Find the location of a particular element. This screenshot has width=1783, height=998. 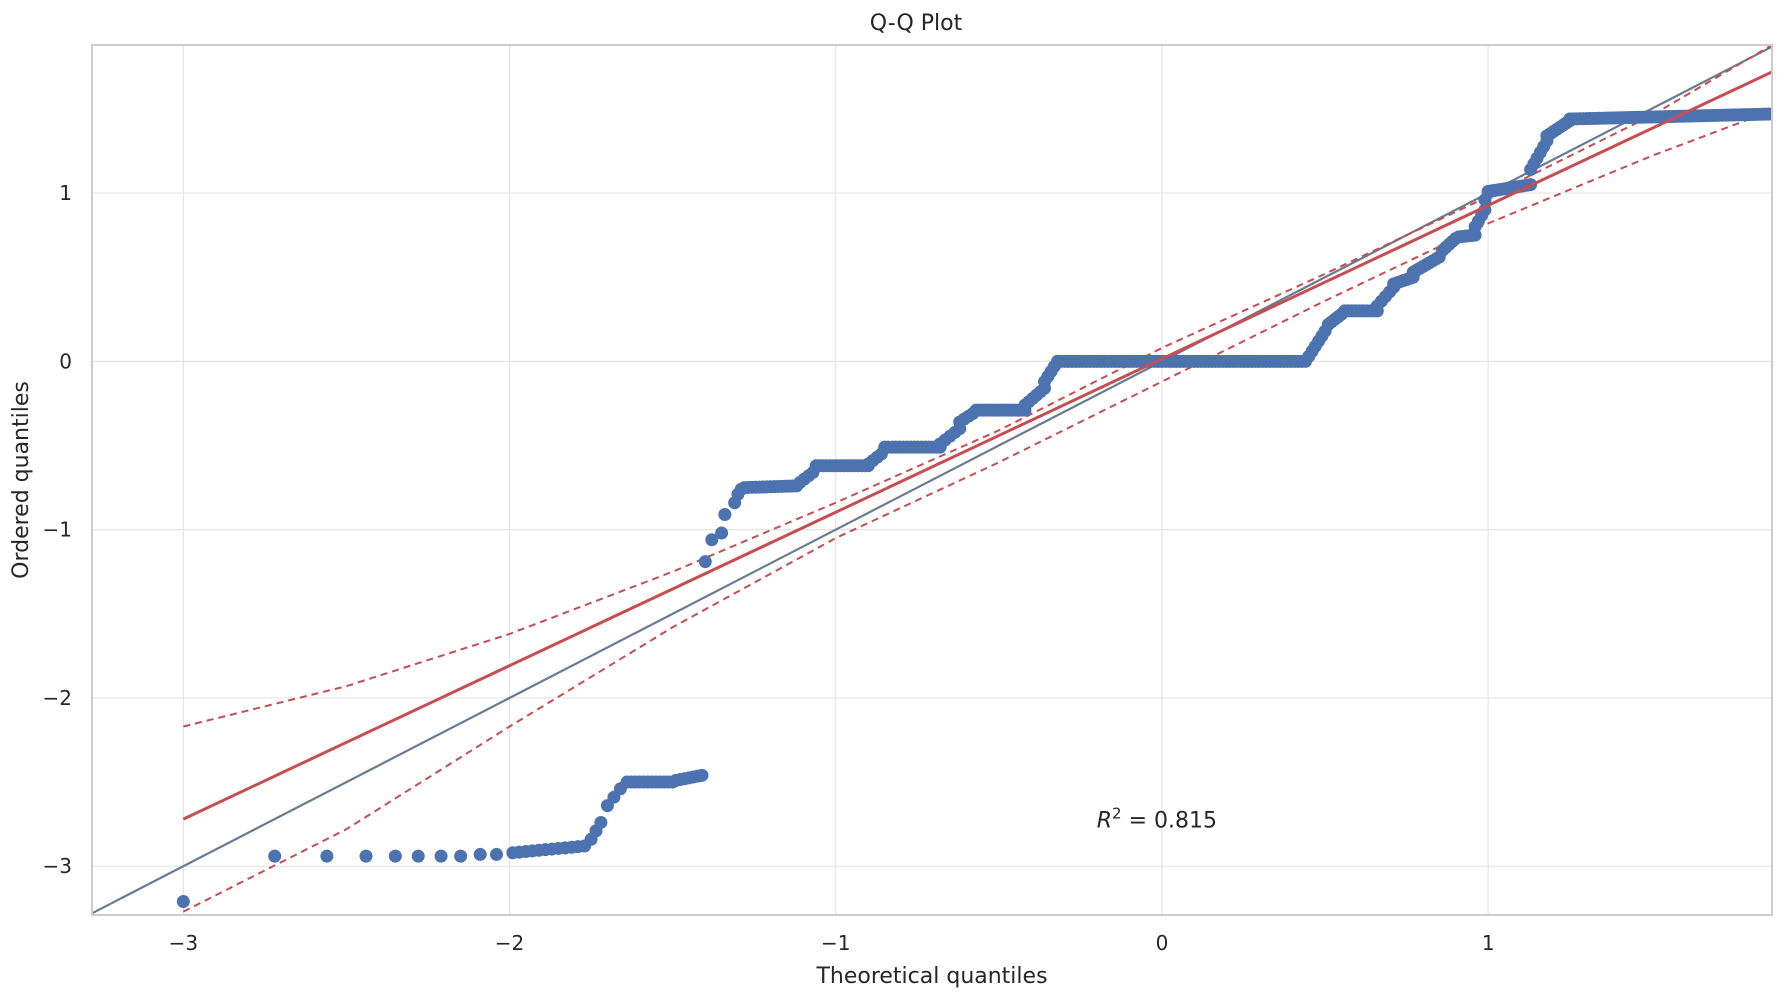

y-axis-label: Ordered quantiles is located at coordinates (21, 480).